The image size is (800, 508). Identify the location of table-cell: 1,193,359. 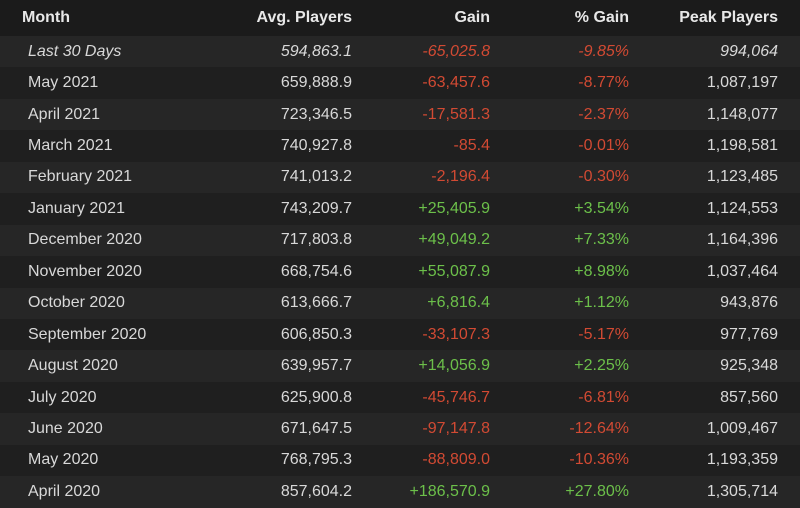
(703, 460).